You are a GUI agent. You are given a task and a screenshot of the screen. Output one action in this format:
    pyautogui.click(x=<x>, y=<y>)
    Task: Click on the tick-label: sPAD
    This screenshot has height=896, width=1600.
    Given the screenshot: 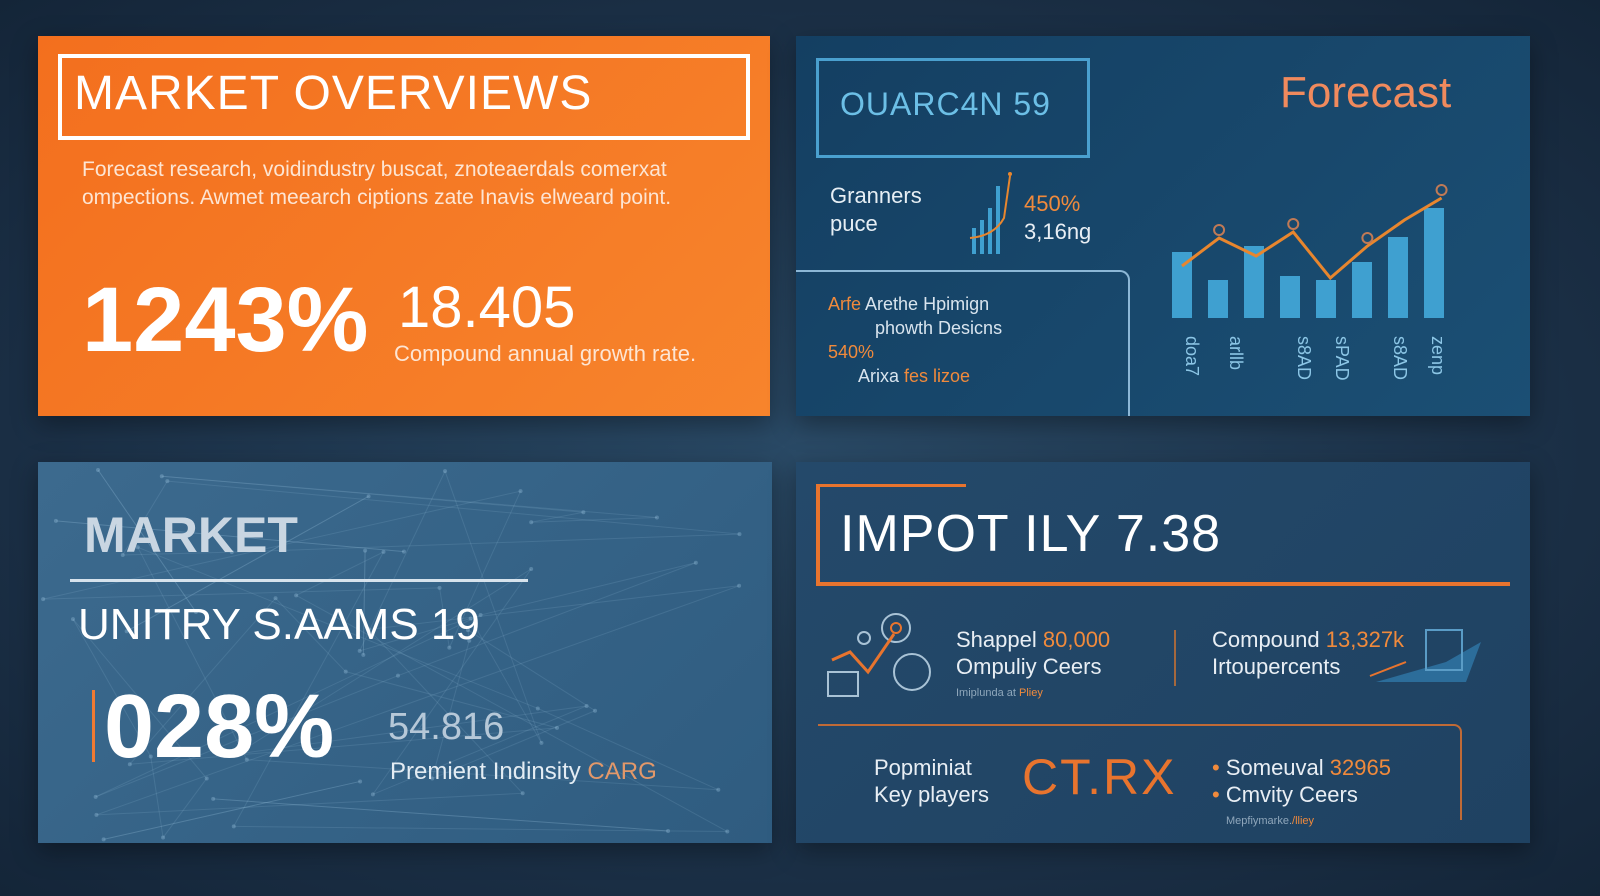 What is the action you would take?
    pyautogui.click(x=1342, y=358)
    